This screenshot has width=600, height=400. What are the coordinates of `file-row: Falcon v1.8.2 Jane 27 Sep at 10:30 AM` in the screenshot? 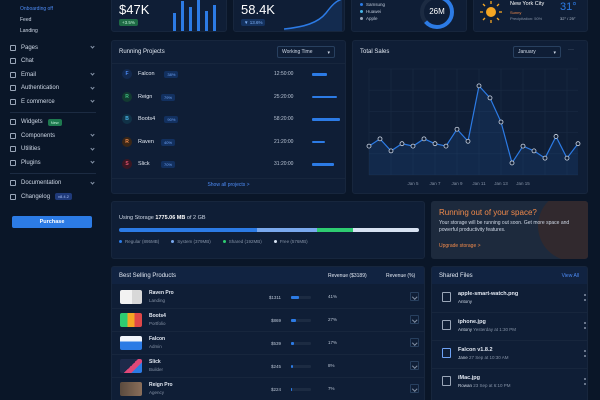 It's located at (512, 357).